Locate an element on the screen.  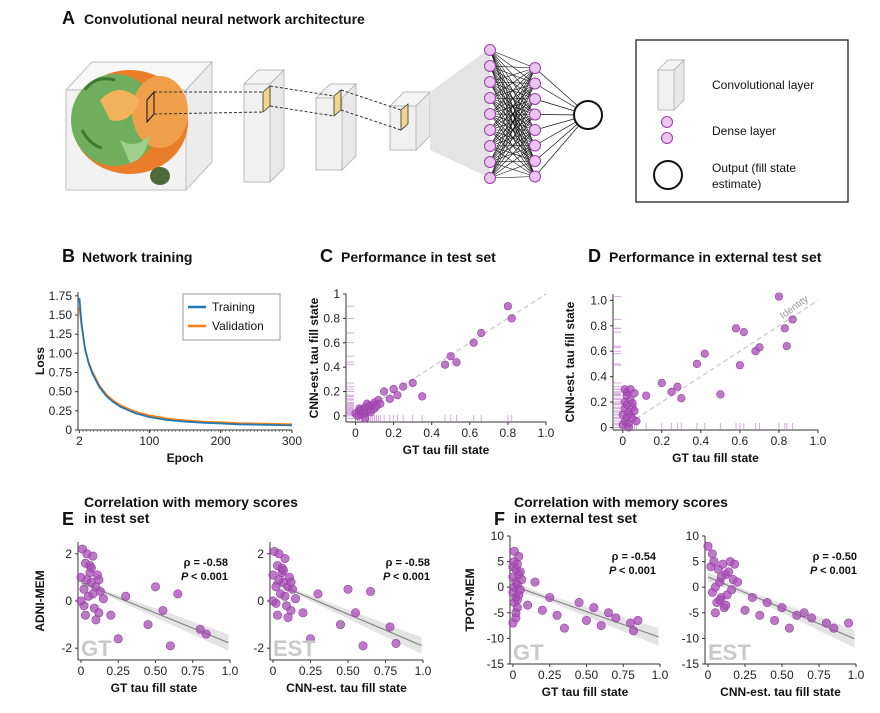
loss-line-training is located at coordinates (185, 362).